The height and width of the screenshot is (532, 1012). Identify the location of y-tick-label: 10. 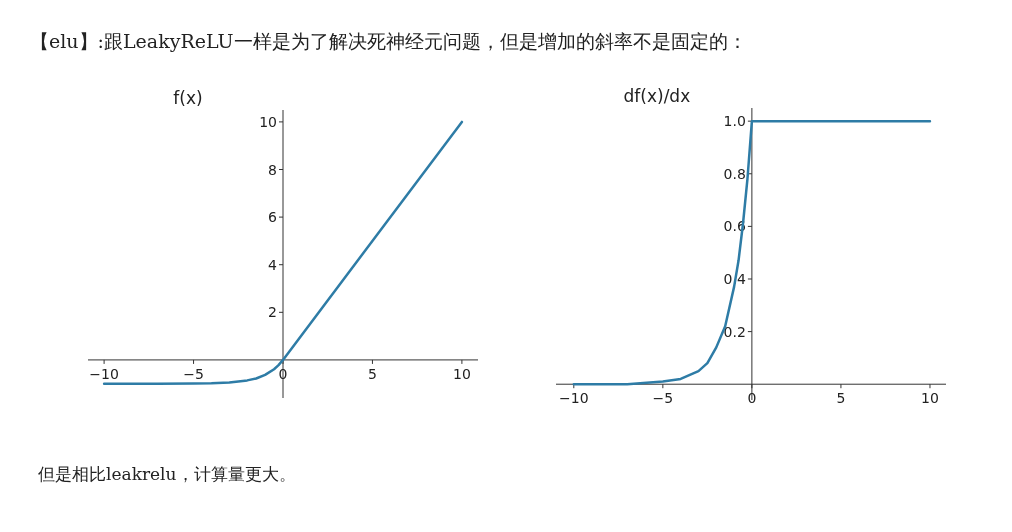
(268, 121).